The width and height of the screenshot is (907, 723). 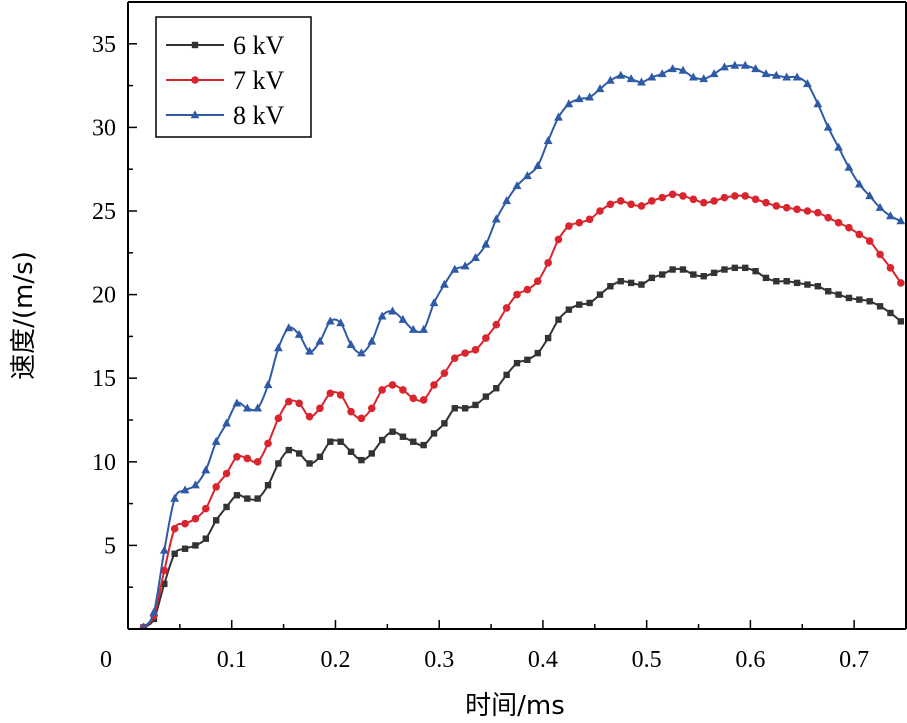 What do you see at coordinates (232, 660) in the screenshot?
I see `x-tick-label: 0.1` at bounding box center [232, 660].